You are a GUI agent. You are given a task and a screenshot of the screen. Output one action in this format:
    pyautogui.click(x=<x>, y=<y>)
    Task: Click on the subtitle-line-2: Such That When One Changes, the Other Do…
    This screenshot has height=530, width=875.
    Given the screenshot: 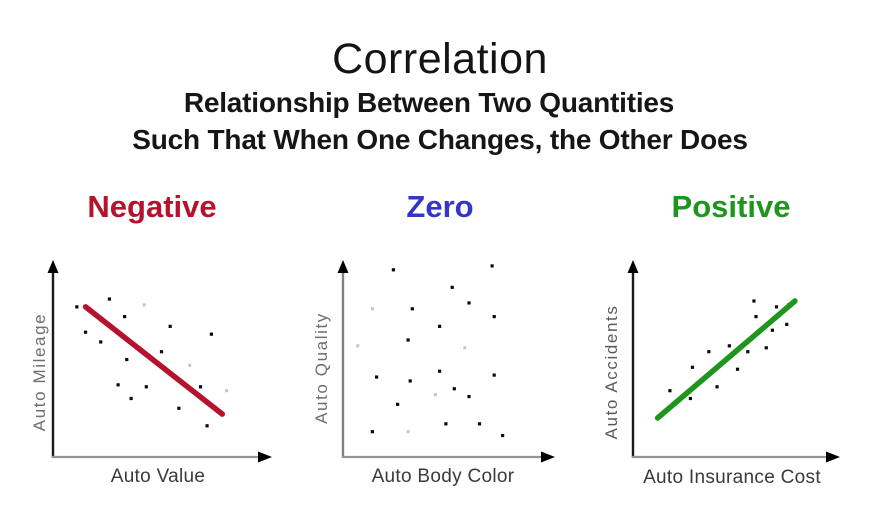 What is the action you would take?
    pyautogui.click(x=440, y=139)
    